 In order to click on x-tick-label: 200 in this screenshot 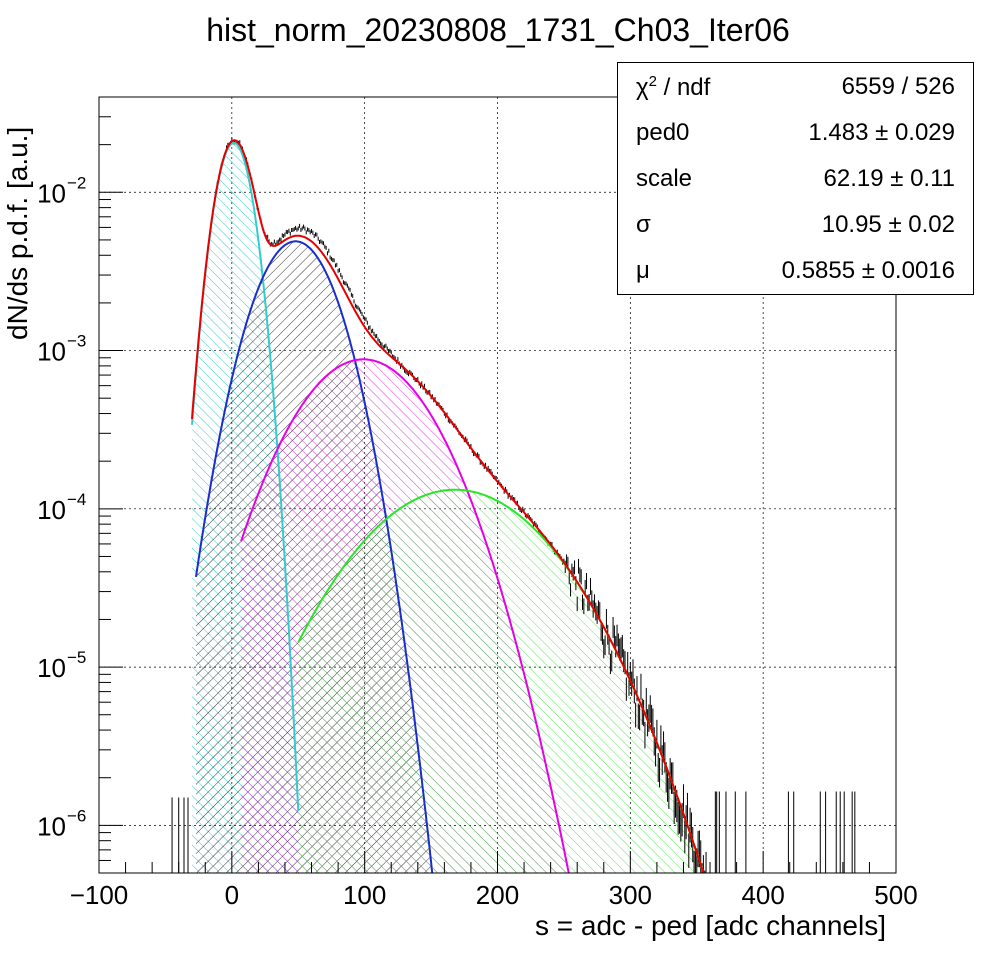, I will do `click(497, 895)`.